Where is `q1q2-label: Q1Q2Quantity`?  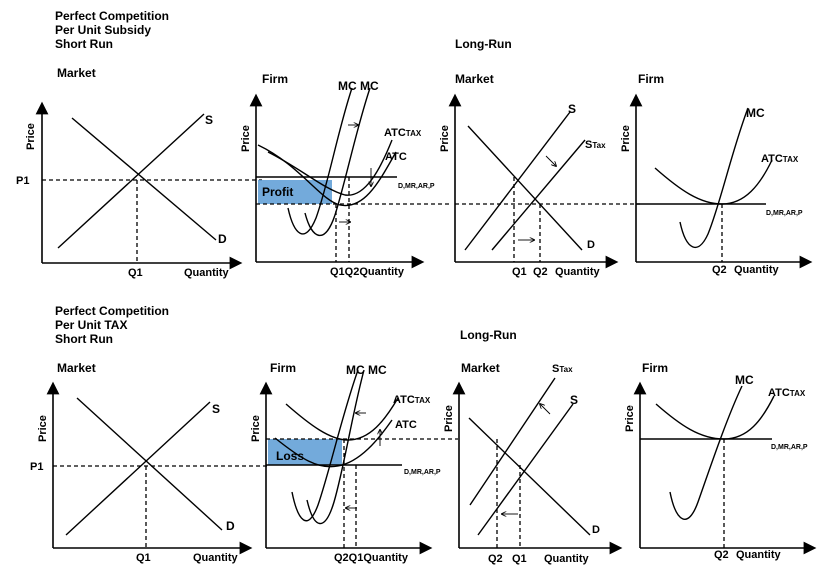 q1q2-label: Q1Q2Quantity is located at coordinates (367, 272).